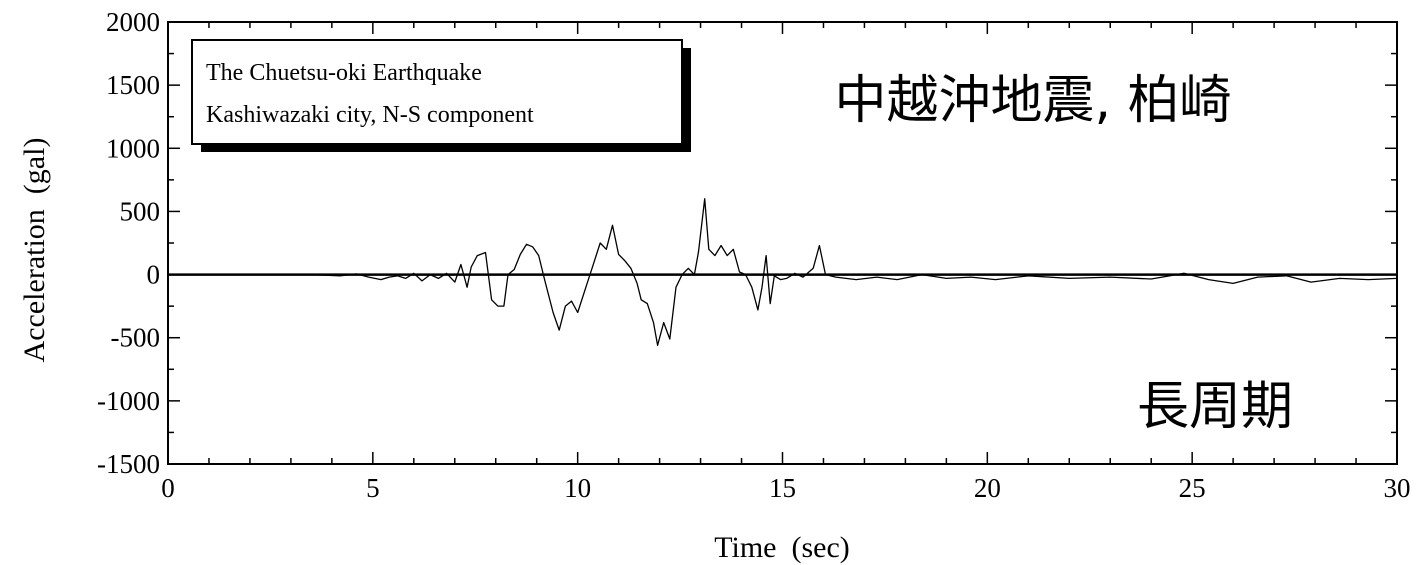 The image size is (1423, 565). I want to click on y-tick-label: 1500, so click(133, 85).